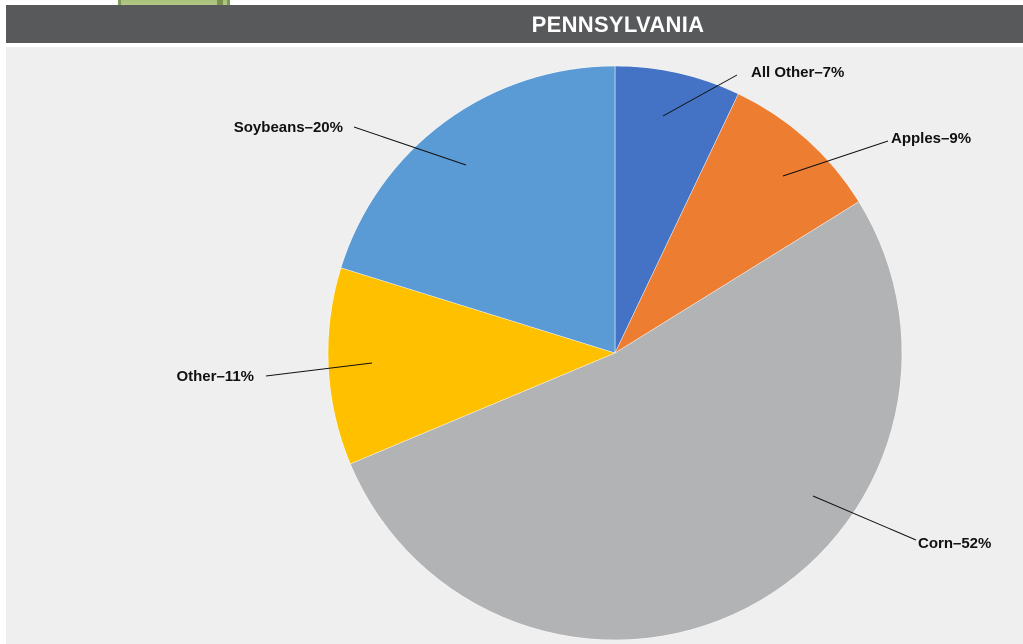 This screenshot has height=644, width=1023. I want to click on leader-line-apples, so click(835, 158).